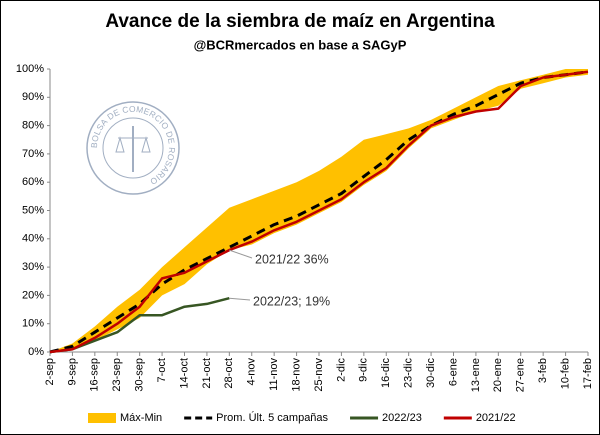 This screenshot has width=600, height=435. Describe the element at coordinates (296, 375) in the screenshot. I see `x-tick-label: 18-nov` at that location.